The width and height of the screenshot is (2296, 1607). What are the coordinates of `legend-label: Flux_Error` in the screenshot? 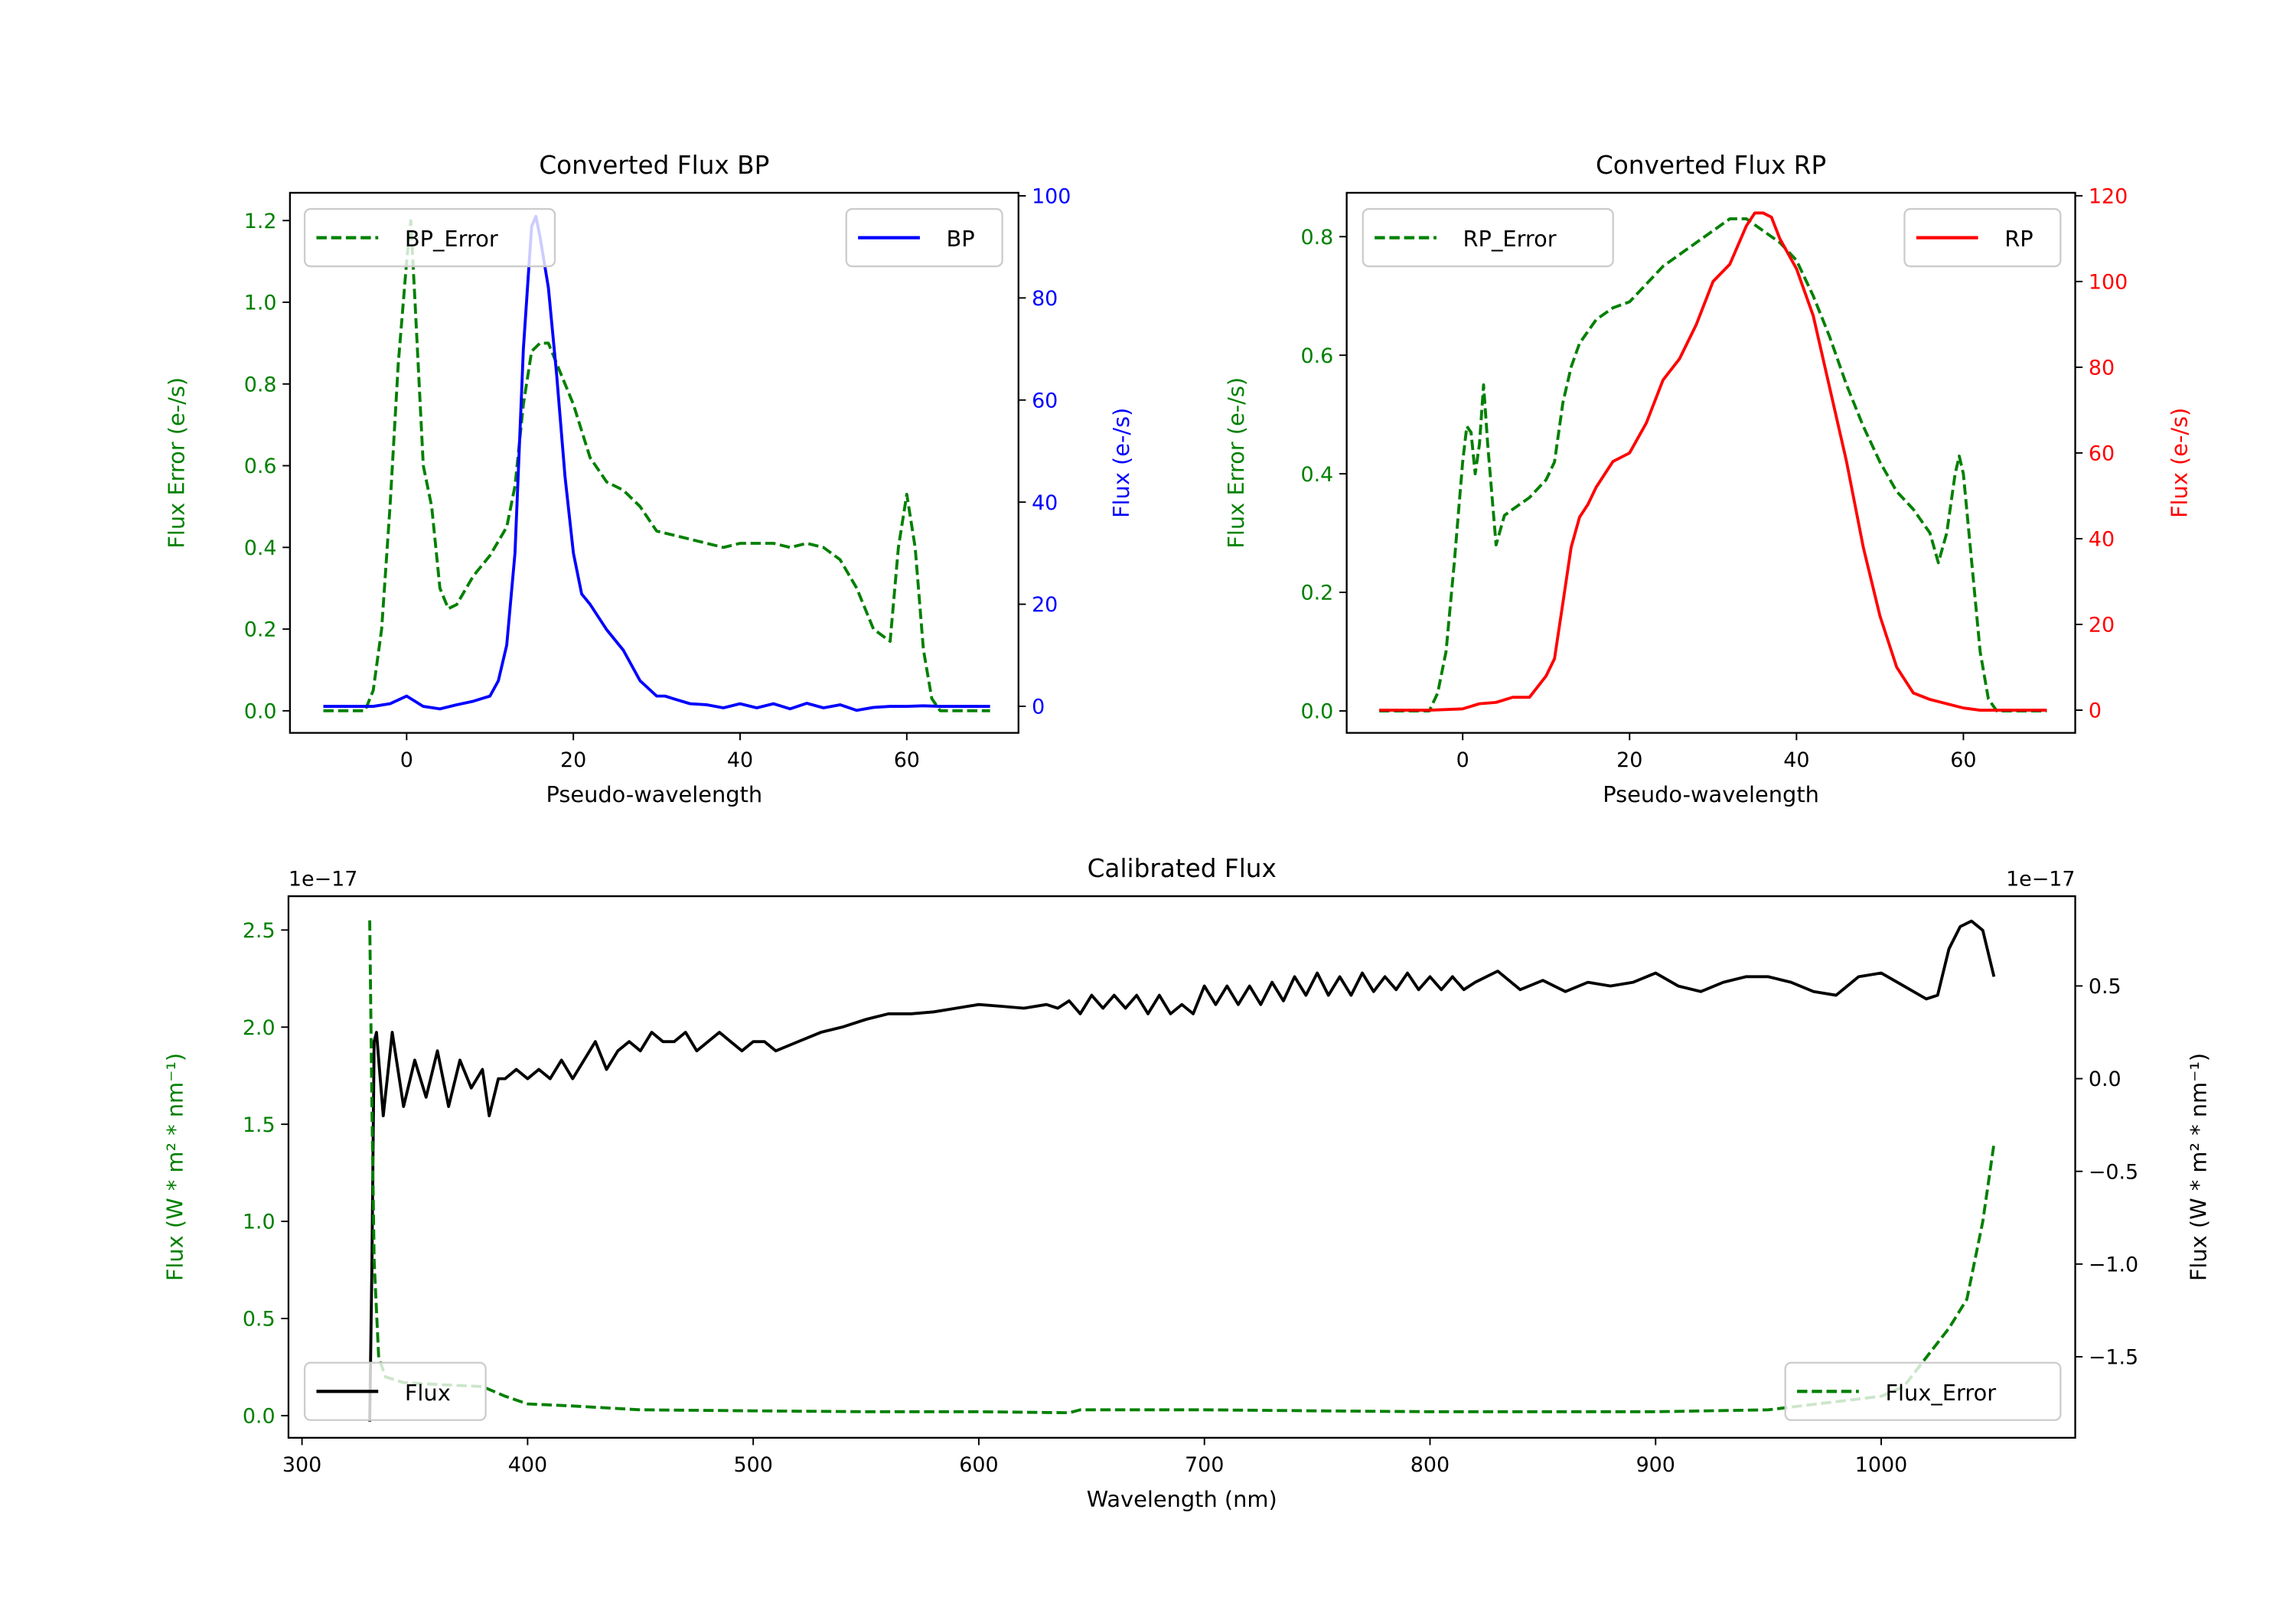 It's located at (1940, 1393).